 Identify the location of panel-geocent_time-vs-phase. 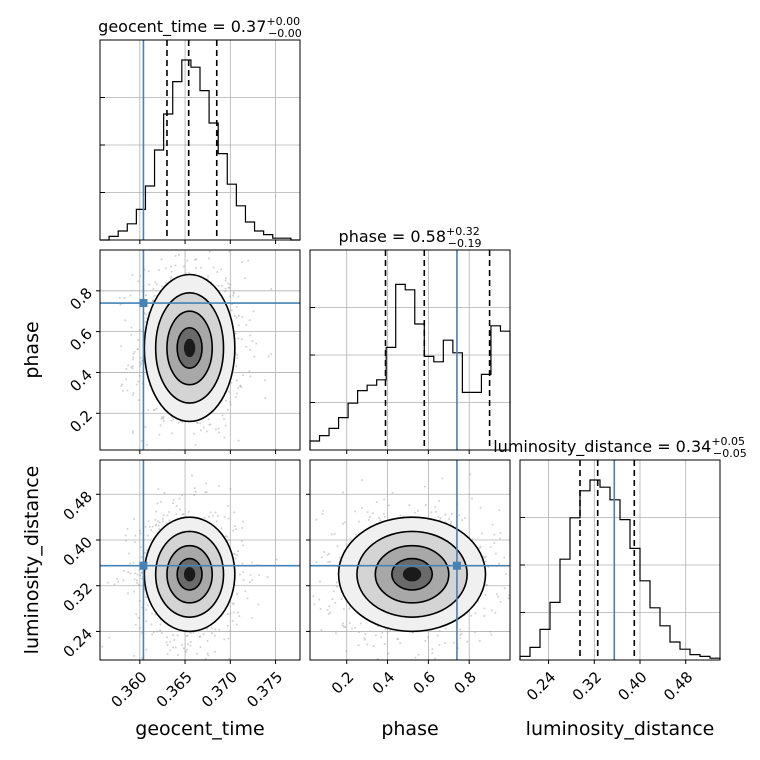
(198, 391).